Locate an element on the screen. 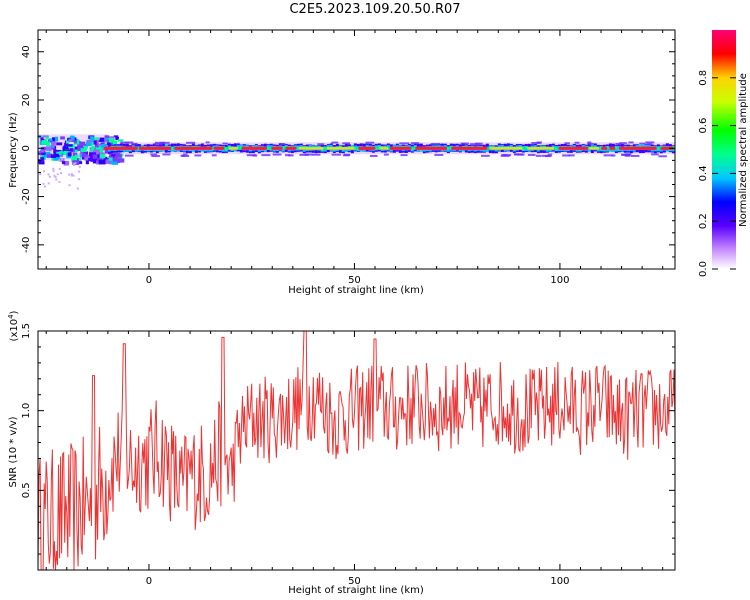  colorbar-tick-label: 0.2 is located at coordinates (703, 221).